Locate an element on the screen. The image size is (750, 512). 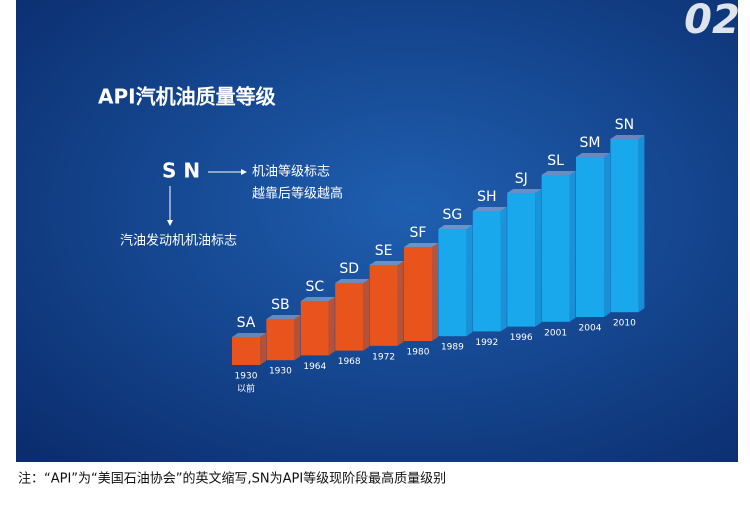
grade-label: SJ is located at coordinates (521, 179).